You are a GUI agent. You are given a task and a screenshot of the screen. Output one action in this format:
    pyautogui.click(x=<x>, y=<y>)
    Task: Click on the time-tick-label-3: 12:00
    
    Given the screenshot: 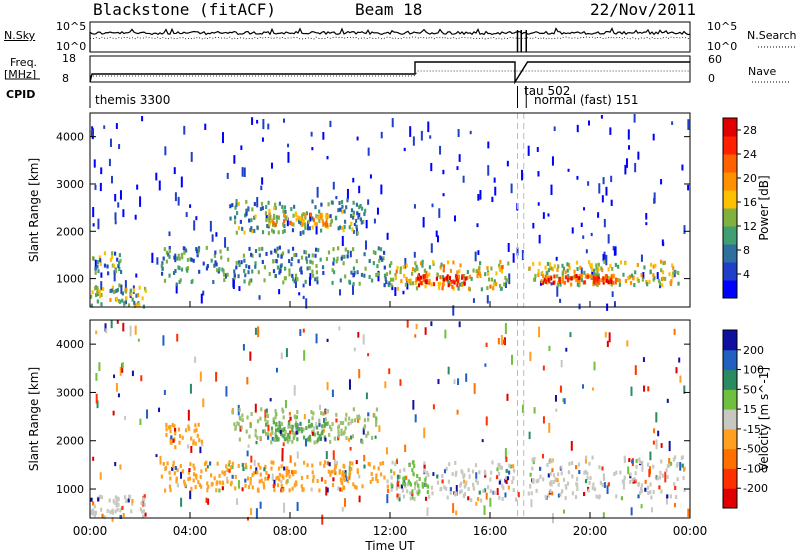 What is the action you would take?
    pyautogui.click(x=390, y=531)
    